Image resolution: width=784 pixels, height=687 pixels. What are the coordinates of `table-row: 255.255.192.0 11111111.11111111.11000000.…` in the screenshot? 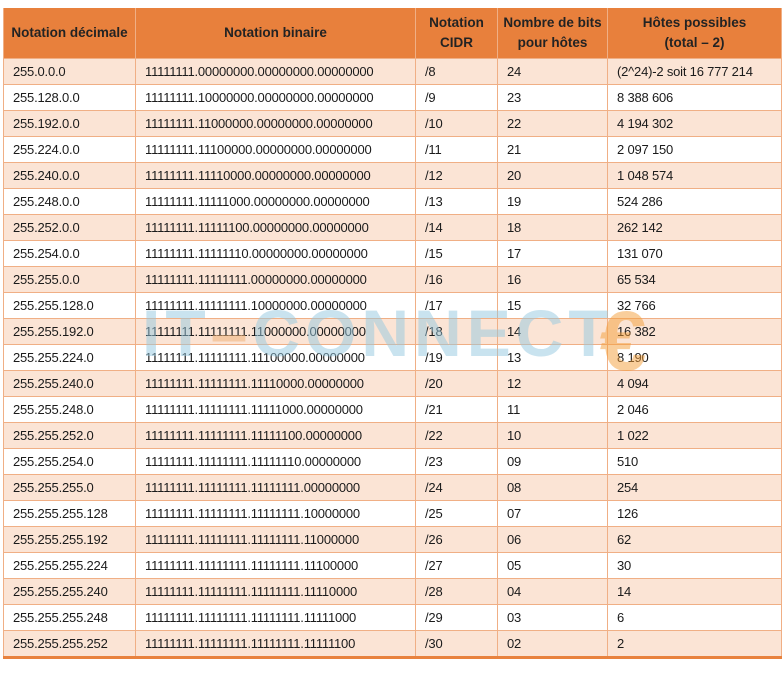 It's located at (392, 331).